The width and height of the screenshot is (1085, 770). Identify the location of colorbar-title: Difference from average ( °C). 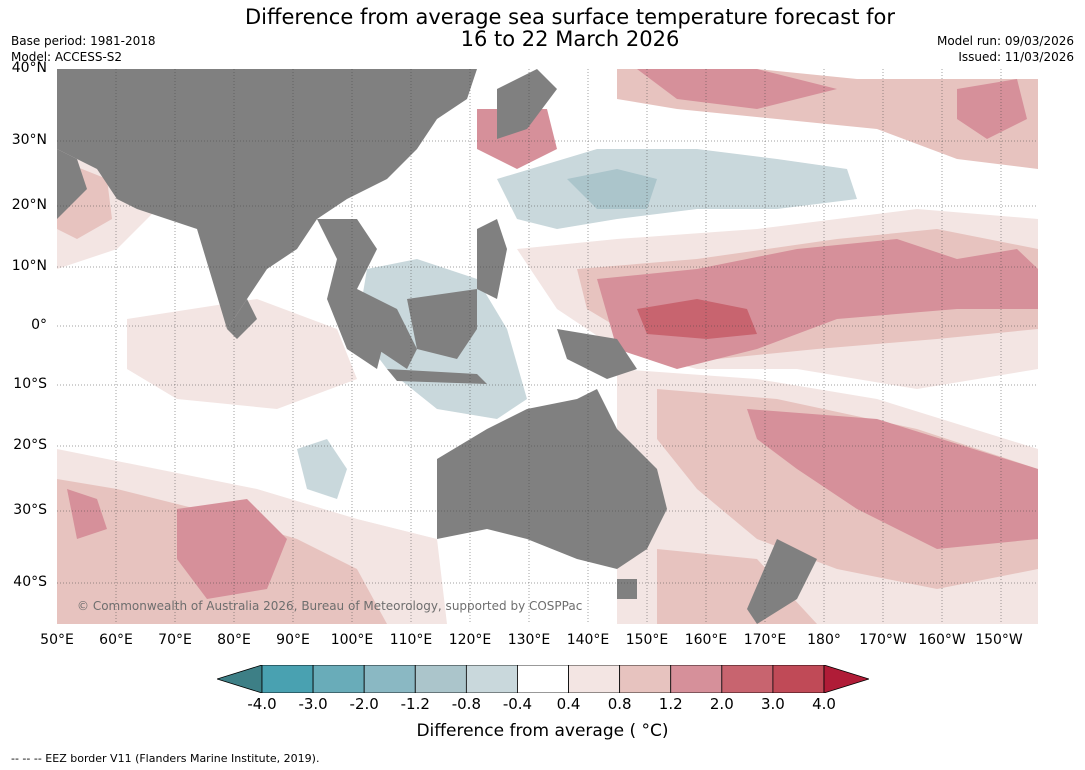
(542, 731).